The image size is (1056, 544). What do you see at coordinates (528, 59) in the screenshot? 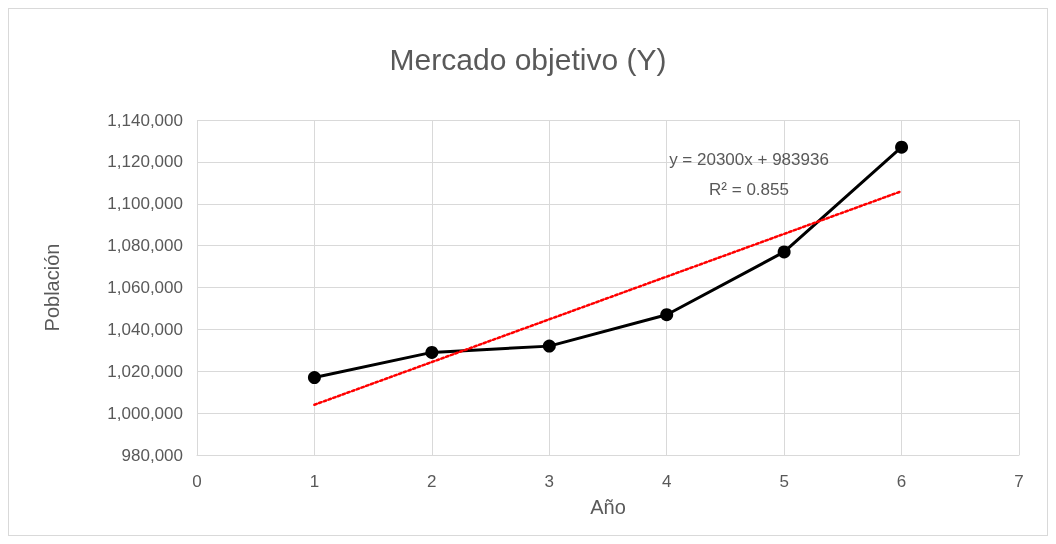
I see `chart-title: Mercado objetivo (Y)` at bounding box center [528, 59].